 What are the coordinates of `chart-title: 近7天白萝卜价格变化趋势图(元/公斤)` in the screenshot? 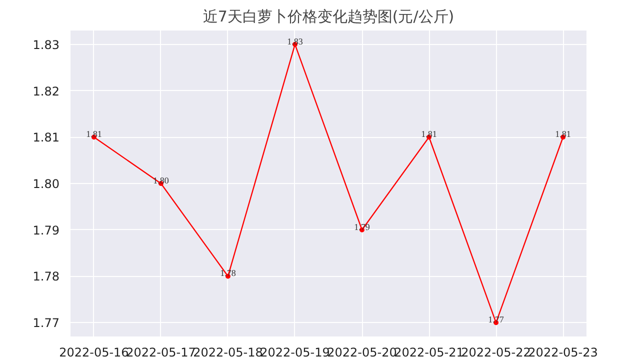 It's located at (328, 17).